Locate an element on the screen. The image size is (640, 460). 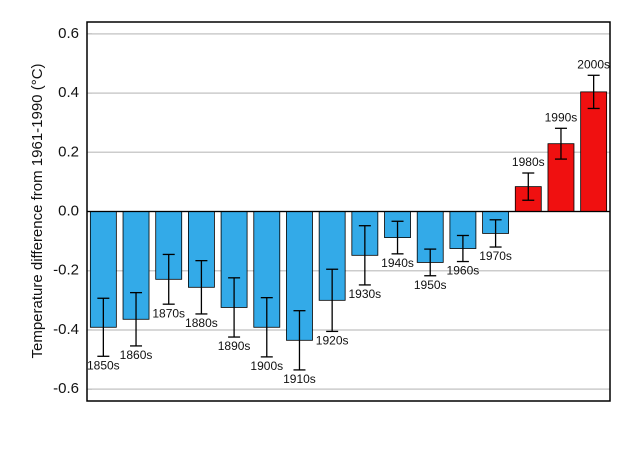
category-label: 1870s is located at coordinates (168, 313).